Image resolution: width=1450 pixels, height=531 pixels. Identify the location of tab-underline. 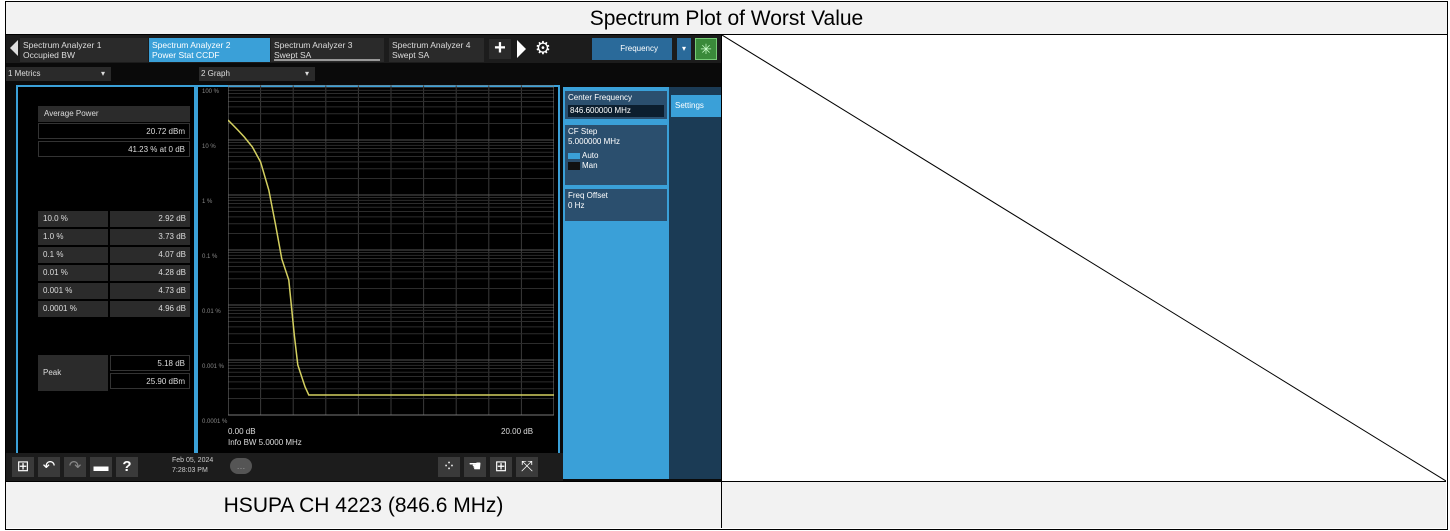
(327, 60).